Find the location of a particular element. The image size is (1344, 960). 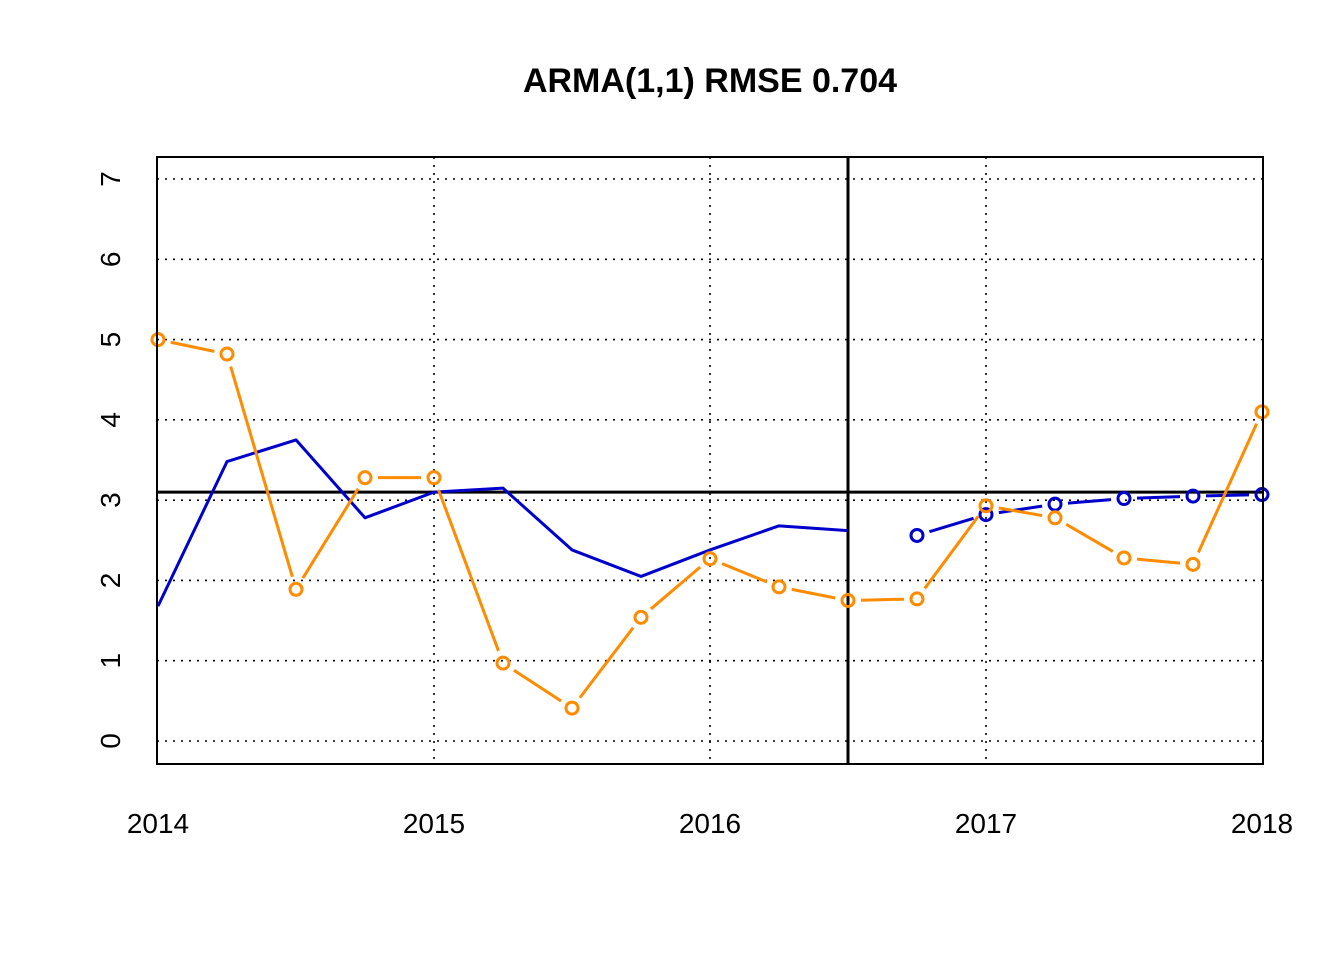

x-tick-label: 2015 is located at coordinates (434, 823).